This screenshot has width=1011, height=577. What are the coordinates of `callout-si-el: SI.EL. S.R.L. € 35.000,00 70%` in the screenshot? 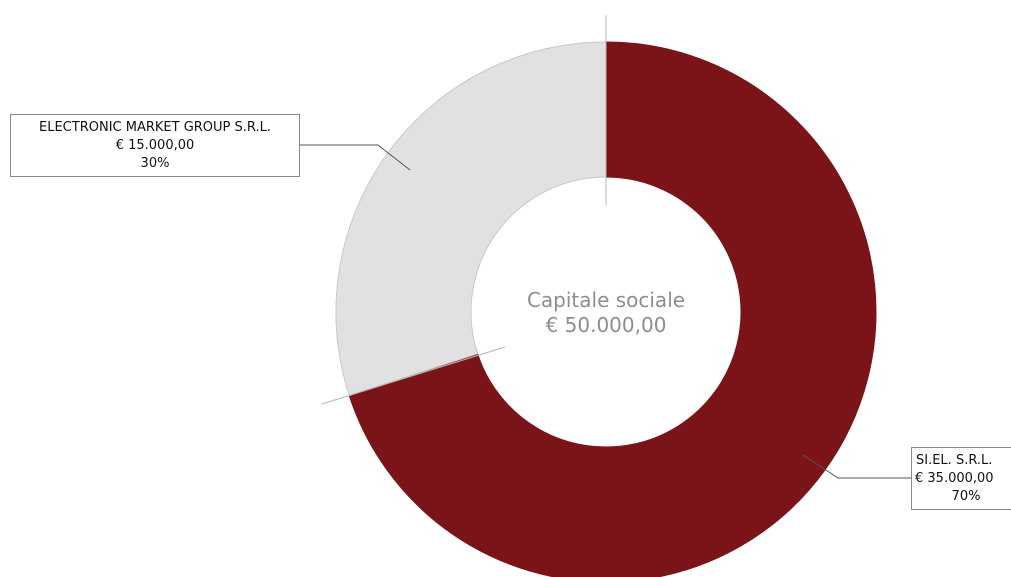 It's located at (961, 478).